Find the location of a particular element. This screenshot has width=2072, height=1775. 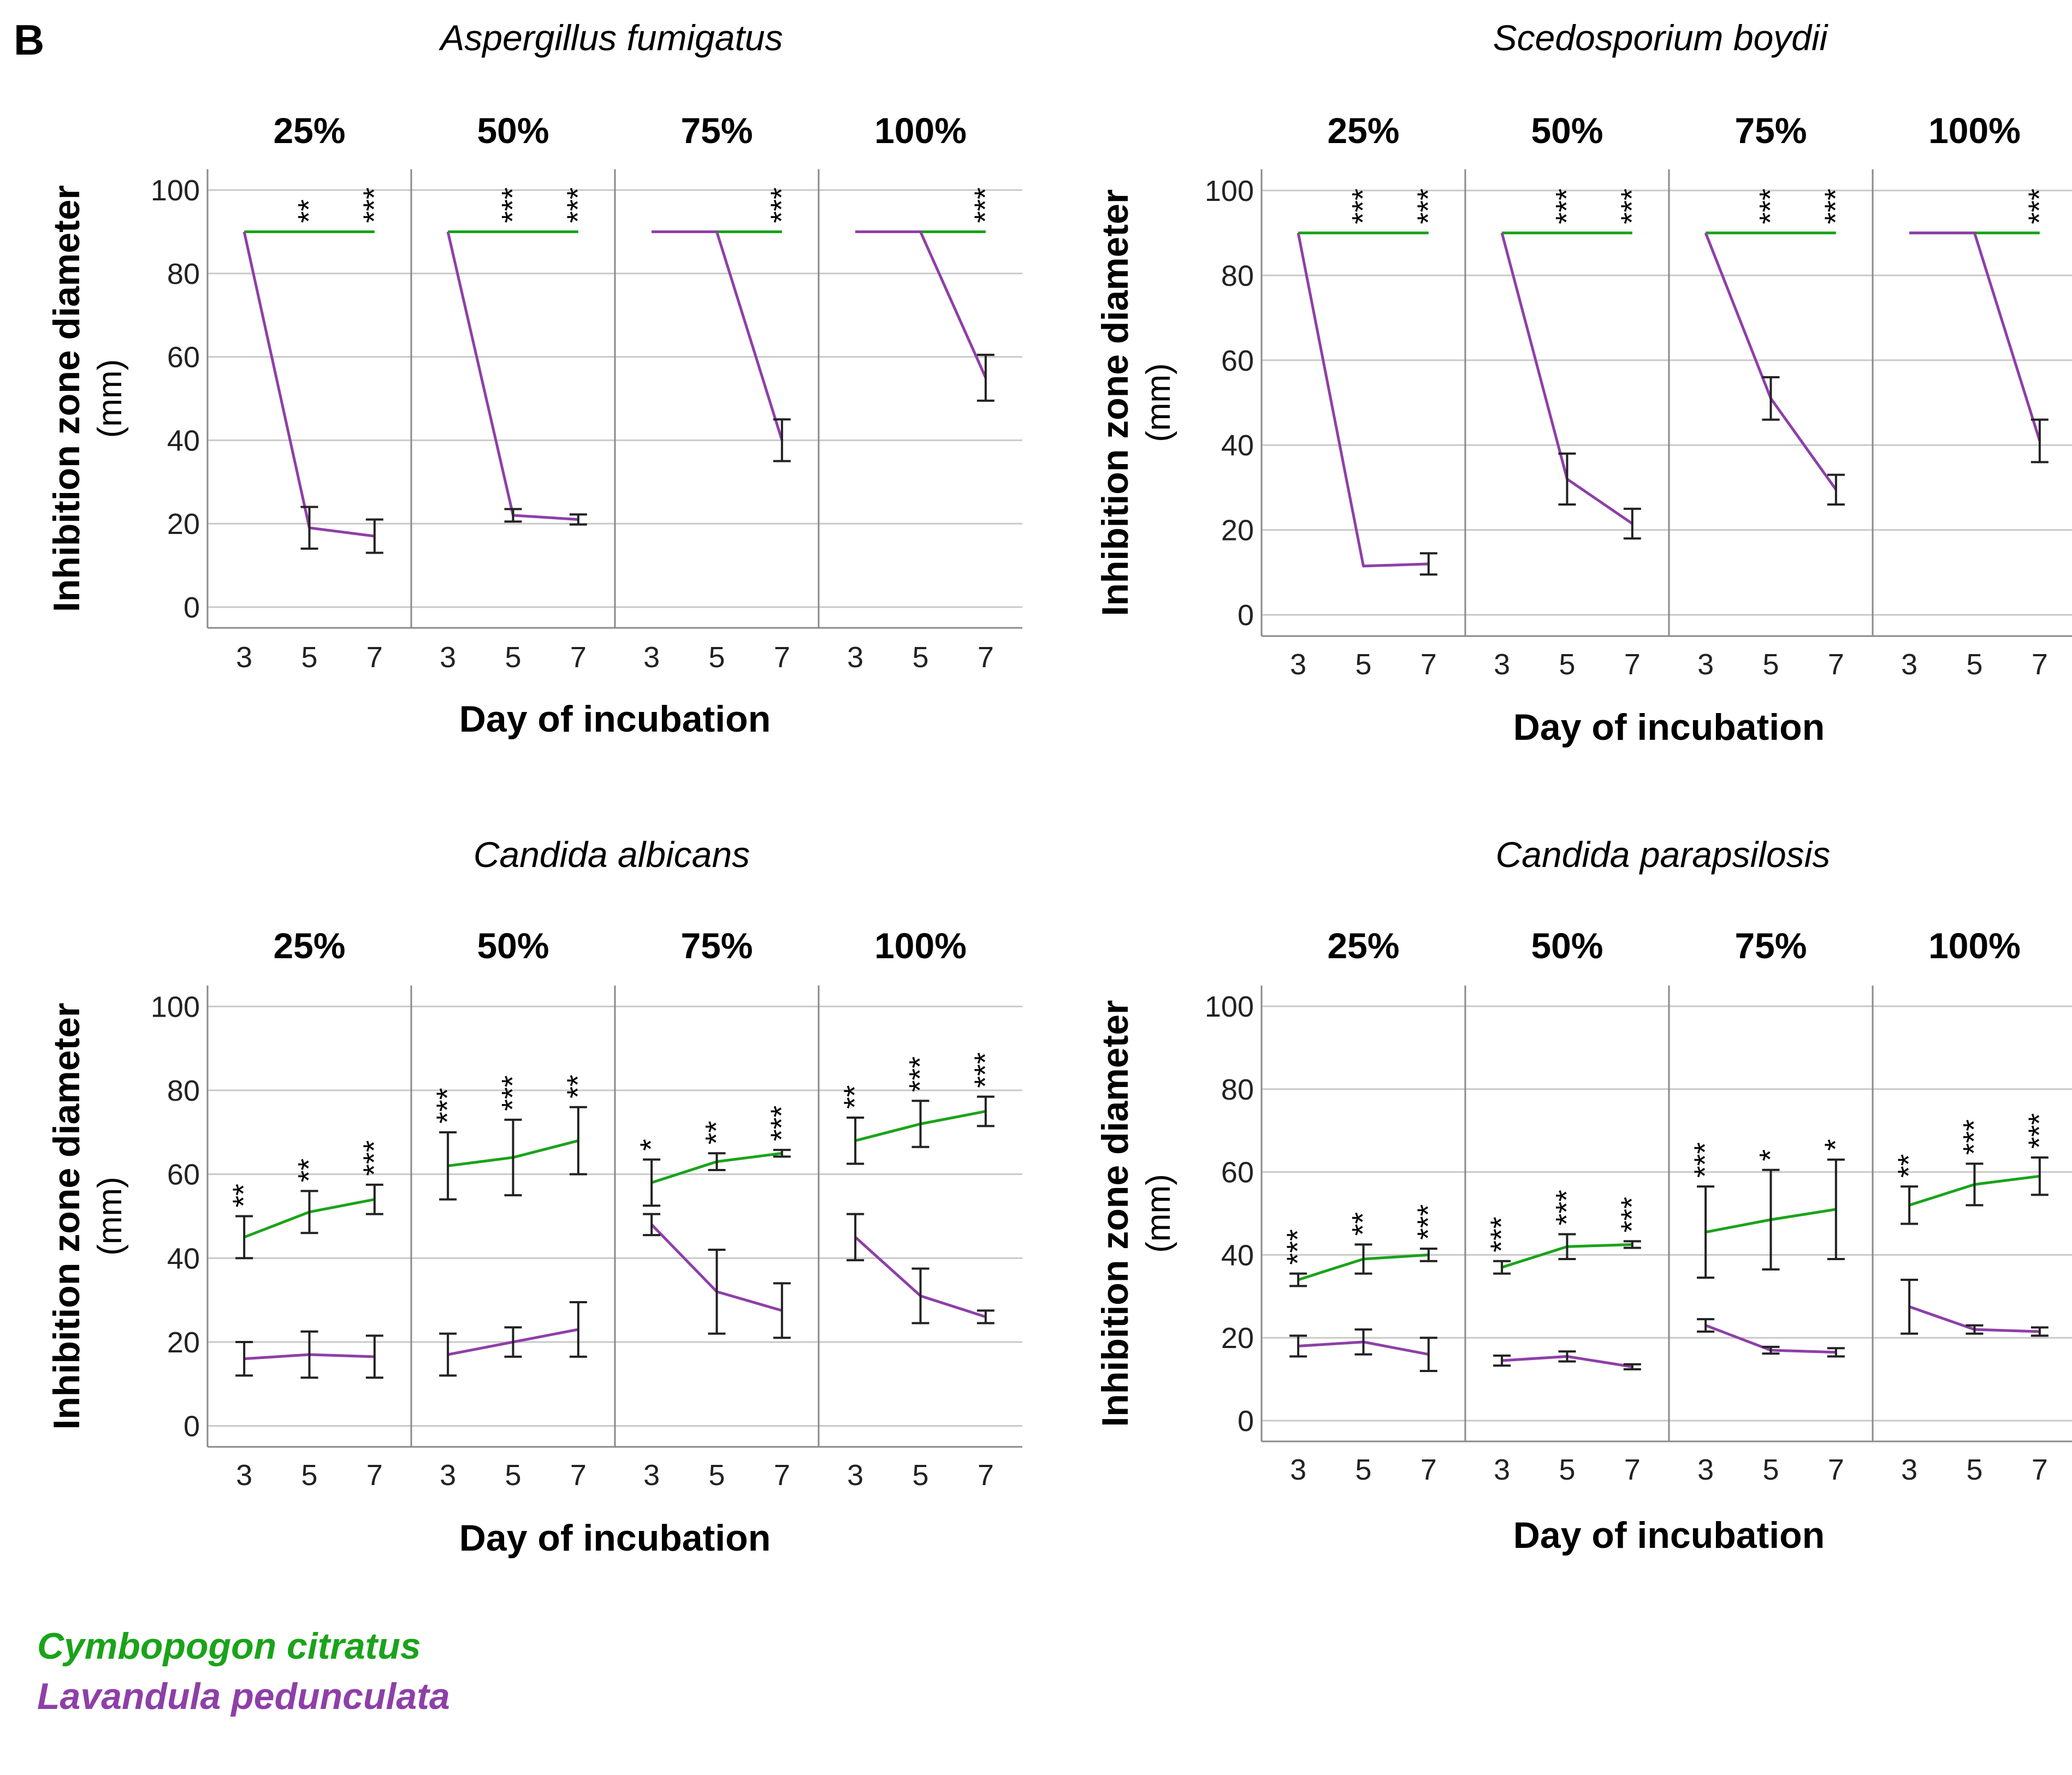

facet-25%: 25%3 5 7** *** is located at coordinates (309, 392).